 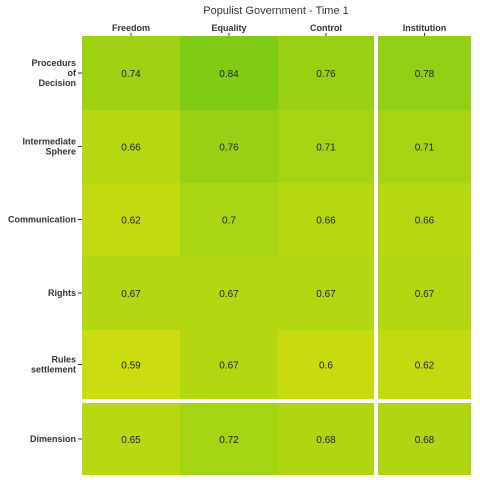 What do you see at coordinates (276, 11) in the screenshot?
I see `chart-title: Populist Government - Time 1` at bounding box center [276, 11].